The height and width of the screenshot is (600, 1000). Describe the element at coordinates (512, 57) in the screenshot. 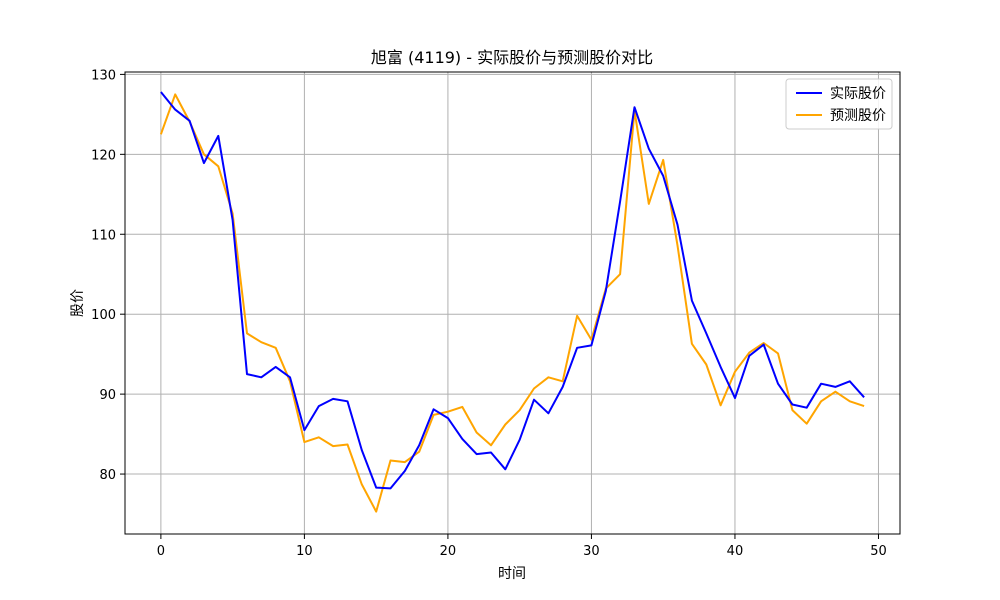

I see `chart-title: 旭富 (4119) - 实际股价与预测股价对比` at that location.